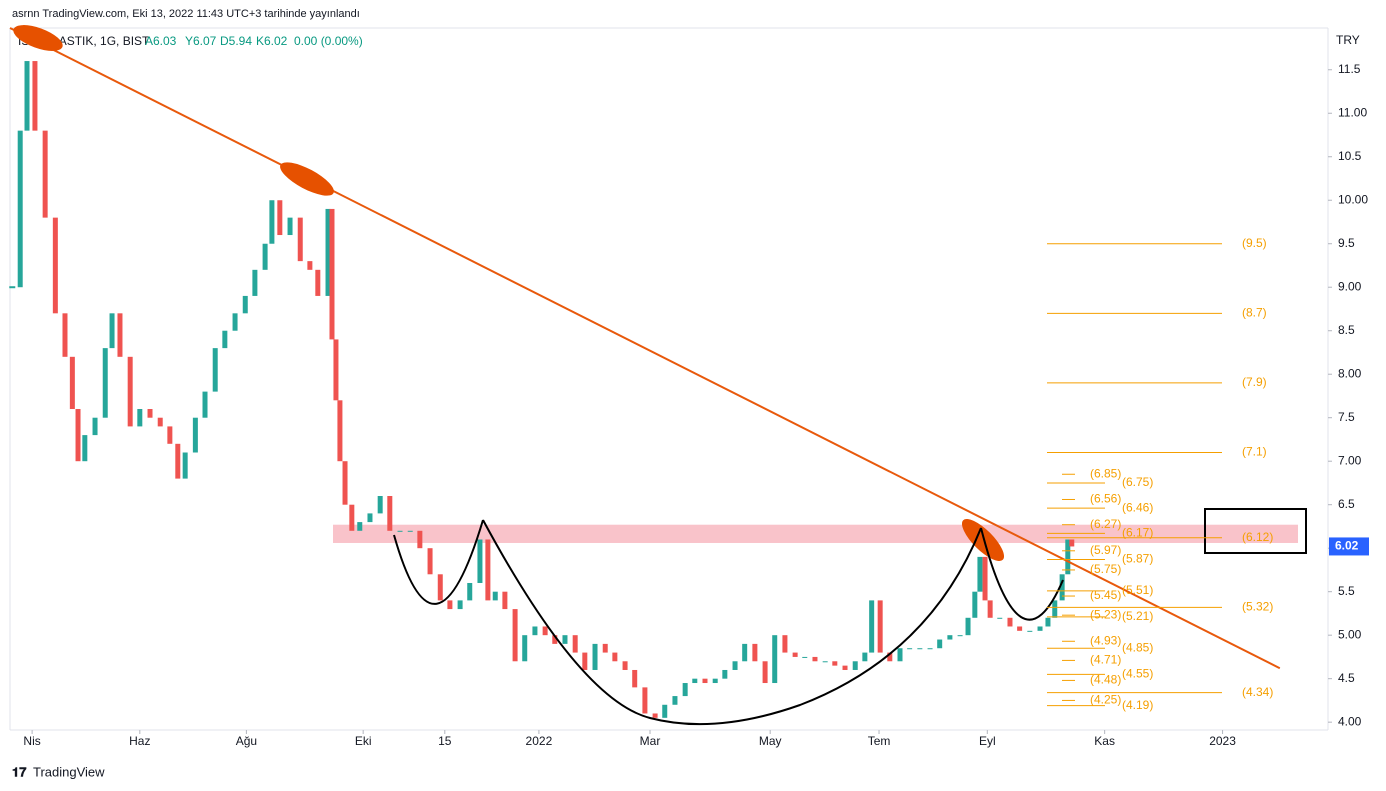 The width and height of the screenshot is (1386, 791). What do you see at coordinates (1104, 741) in the screenshot?
I see `x-tick-label: Kas` at bounding box center [1104, 741].